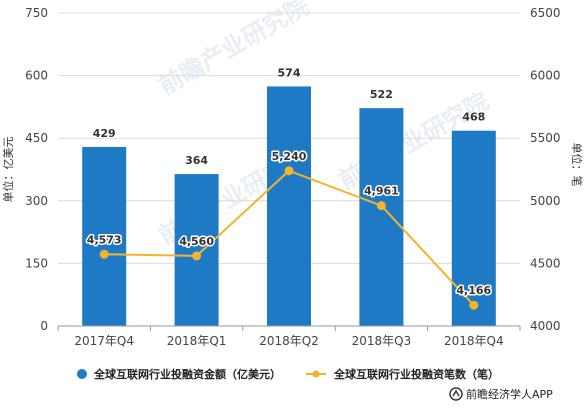  I want to click on y-left-tick-label: 300, so click(36, 201).